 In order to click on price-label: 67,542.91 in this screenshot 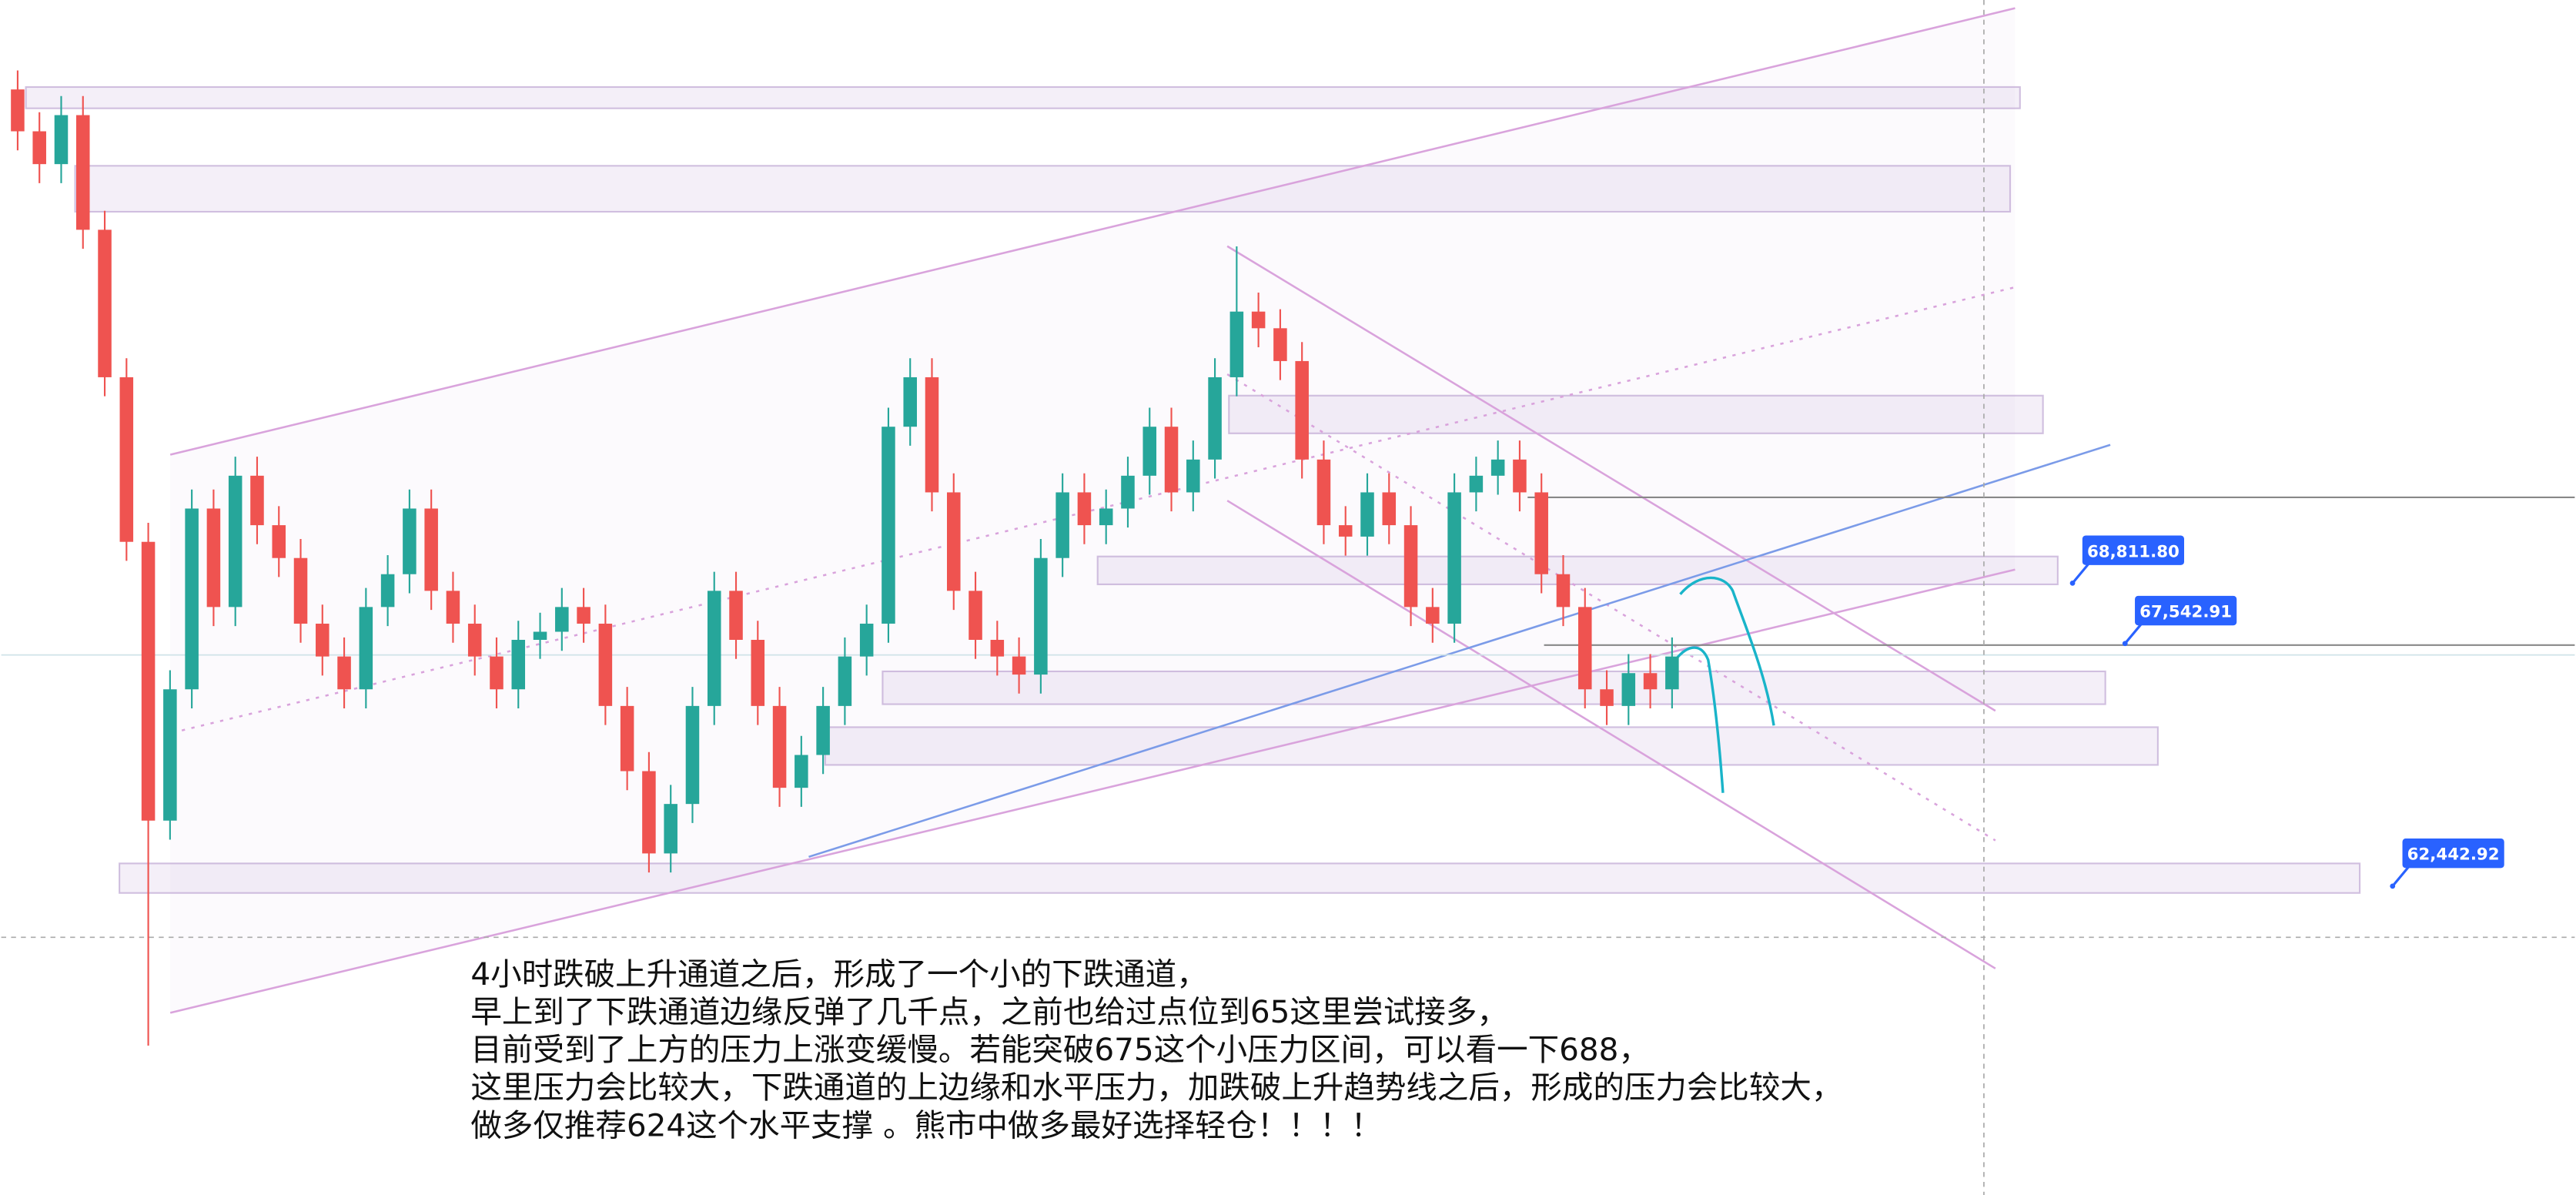, I will do `click(2186, 612)`.